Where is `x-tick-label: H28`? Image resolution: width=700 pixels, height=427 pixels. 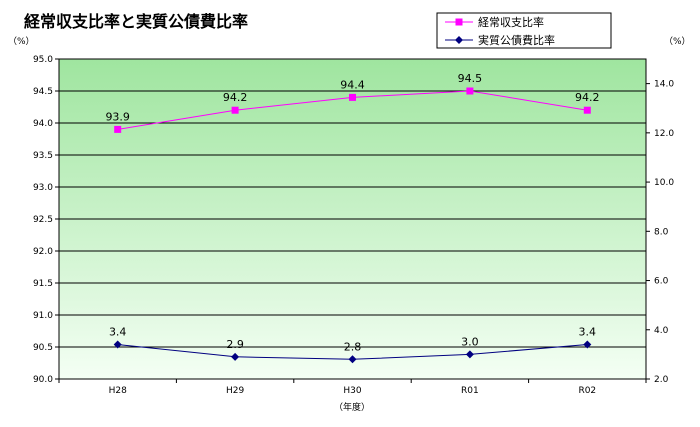 x-tick-label: H28 is located at coordinates (118, 391).